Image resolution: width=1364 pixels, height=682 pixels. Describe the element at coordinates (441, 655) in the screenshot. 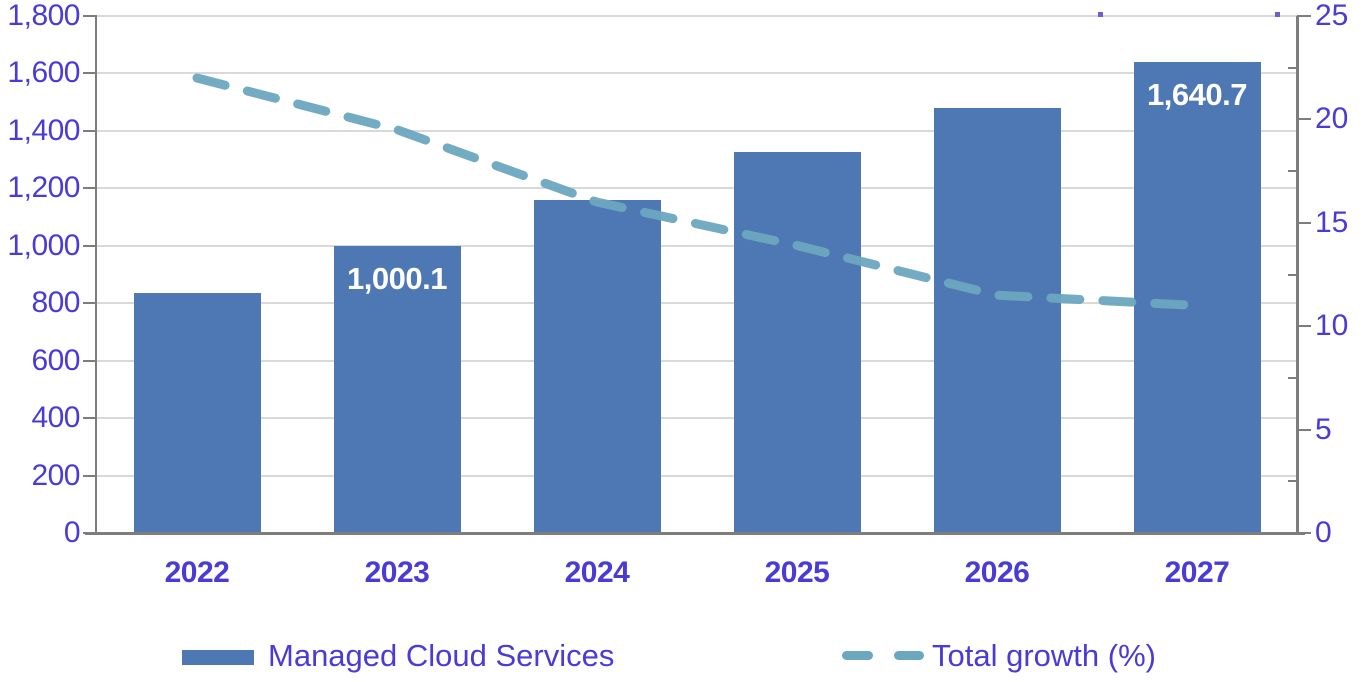

I see `legend-label-managed-cloud-services: Managed Cloud Services` at that location.